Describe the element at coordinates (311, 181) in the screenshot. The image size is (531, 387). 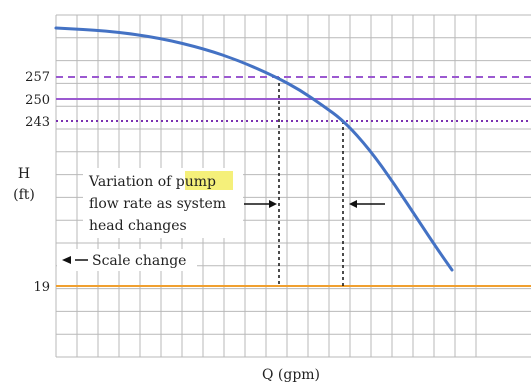
I see `intersection-drop-lines` at that location.